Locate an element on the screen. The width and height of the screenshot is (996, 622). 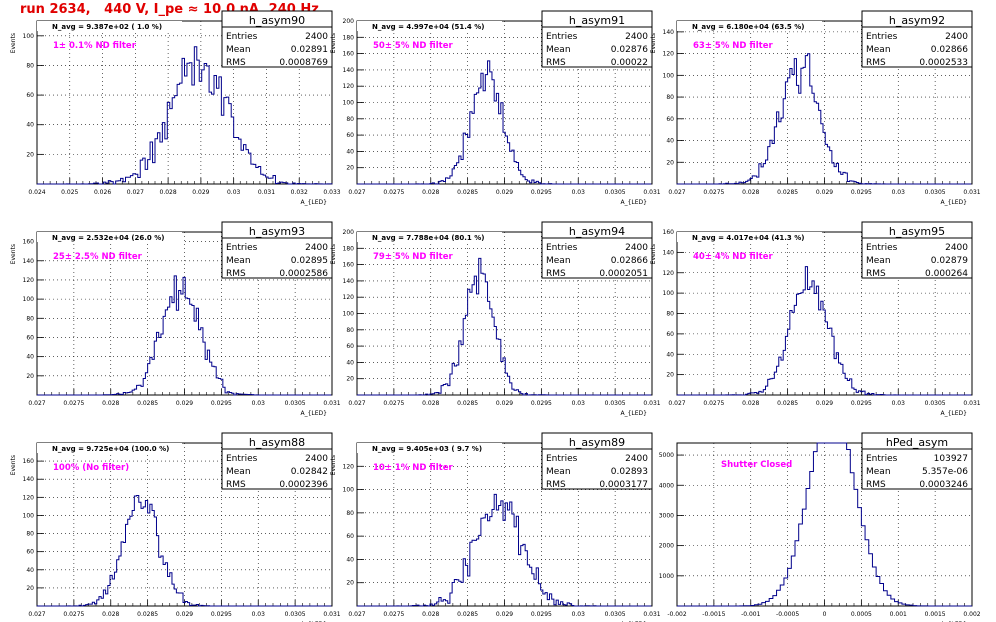
x-tick-label: 0.027 is located at coordinates (356, 403).